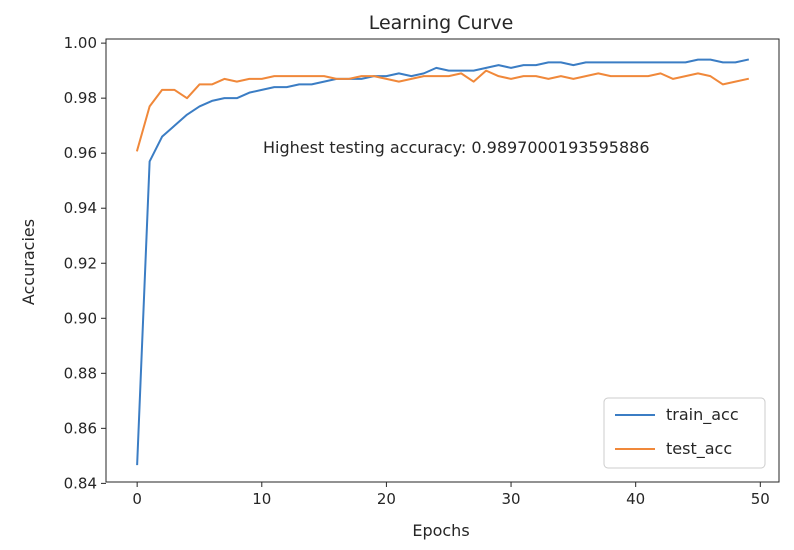 Image resolution: width=794 pixels, height=550 pixels. I want to click on x-tick-label: 10, so click(261, 499).